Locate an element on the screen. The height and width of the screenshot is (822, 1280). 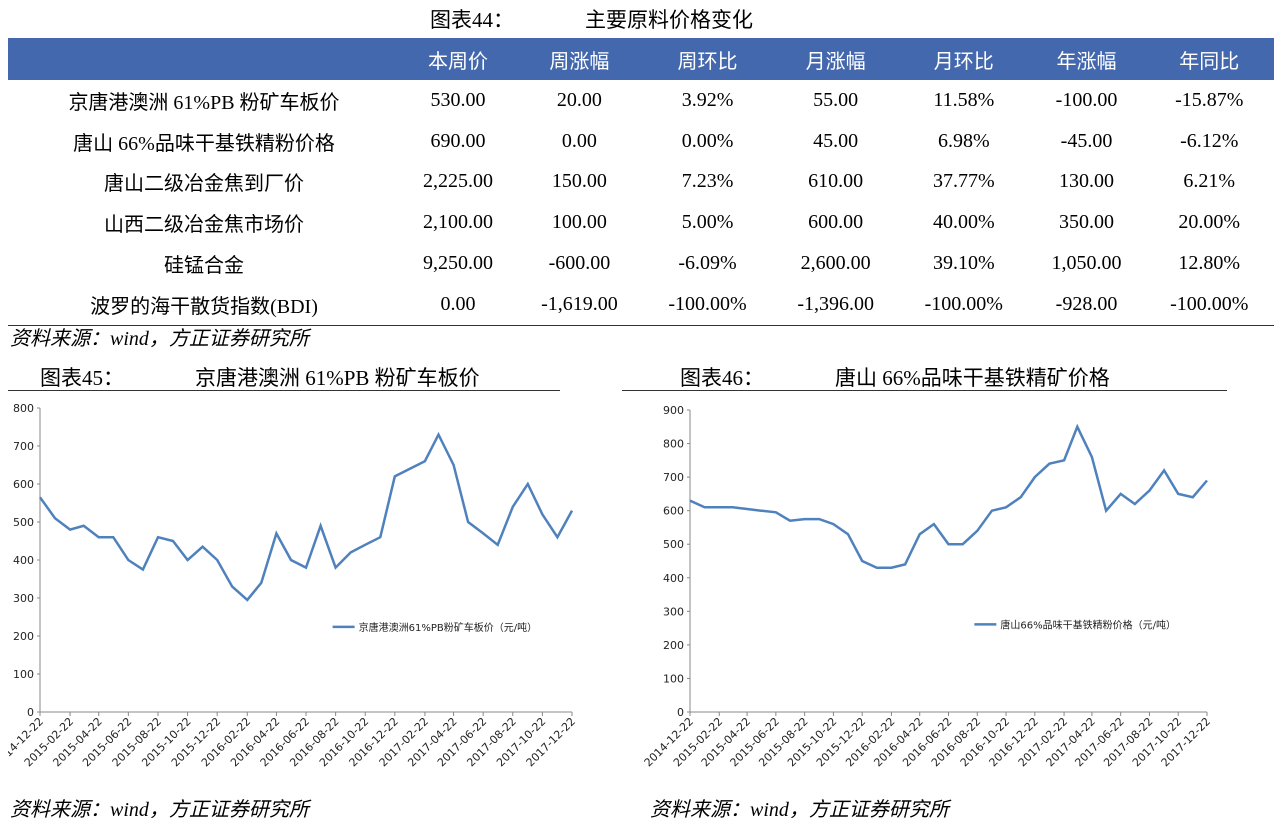
table-cell: -1,619.00 is located at coordinates (579, 304).